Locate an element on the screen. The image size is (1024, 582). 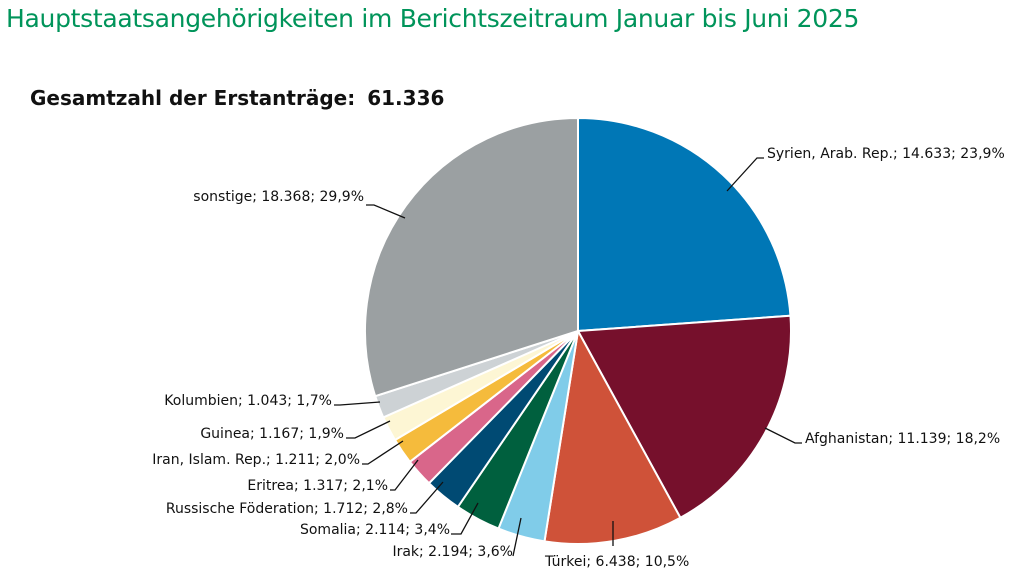
slice-label: Syrien, Arab. Rep.; 14.633; 23,9% is located at coordinates (886, 154).